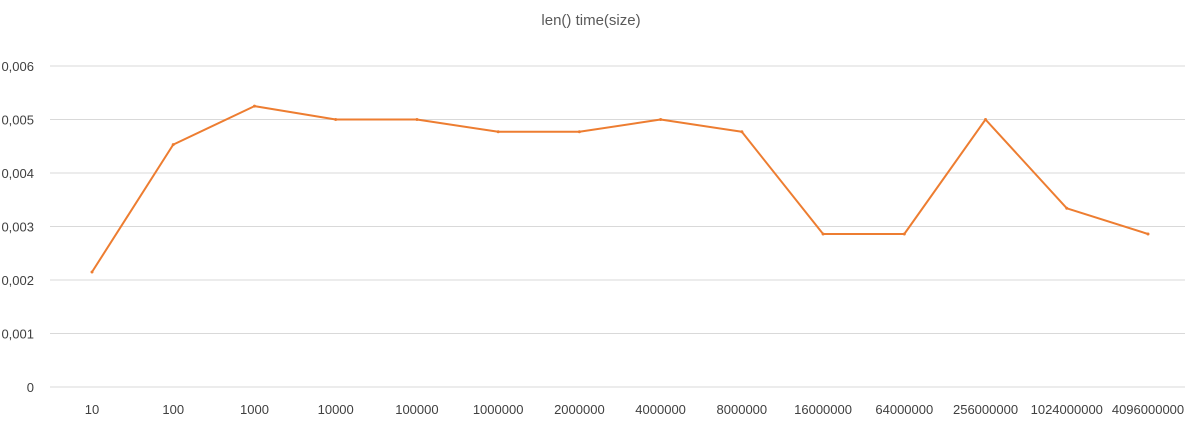  What do you see at coordinates (17, 120) in the screenshot?
I see `y-tick-label: 0,005` at bounding box center [17, 120].